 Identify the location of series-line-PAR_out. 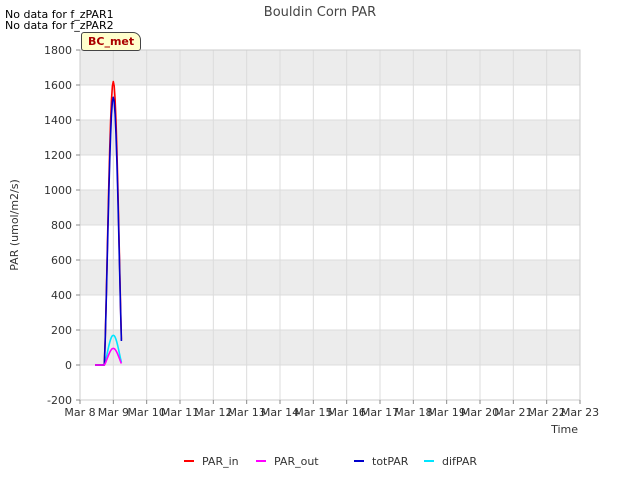
(109, 356).